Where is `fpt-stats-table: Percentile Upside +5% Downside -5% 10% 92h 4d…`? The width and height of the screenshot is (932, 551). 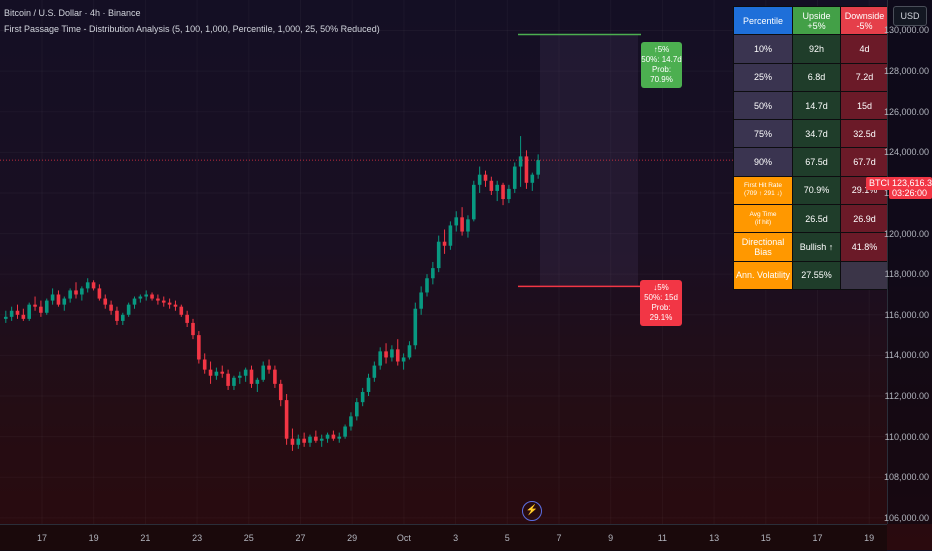 fpt-stats-table: Percentile Upside +5% Downside -5% 10% 92h 4d… is located at coordinates (811, 148).